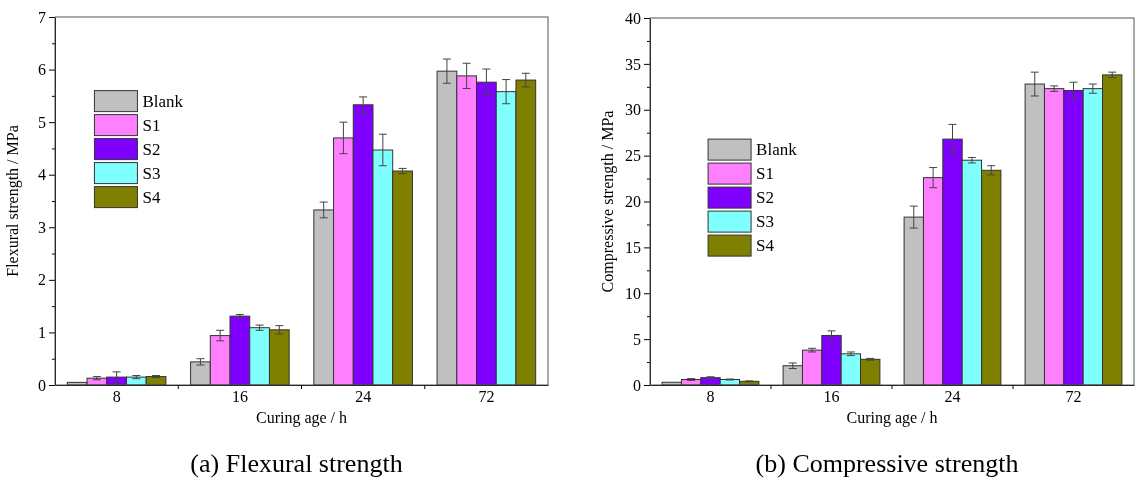 Image resolution: width=1139 pixels, height=481 pixels. Describe the element at coordinates (887, 463) in the screenshot. I see `text: (b) Compressive strength` at that location.